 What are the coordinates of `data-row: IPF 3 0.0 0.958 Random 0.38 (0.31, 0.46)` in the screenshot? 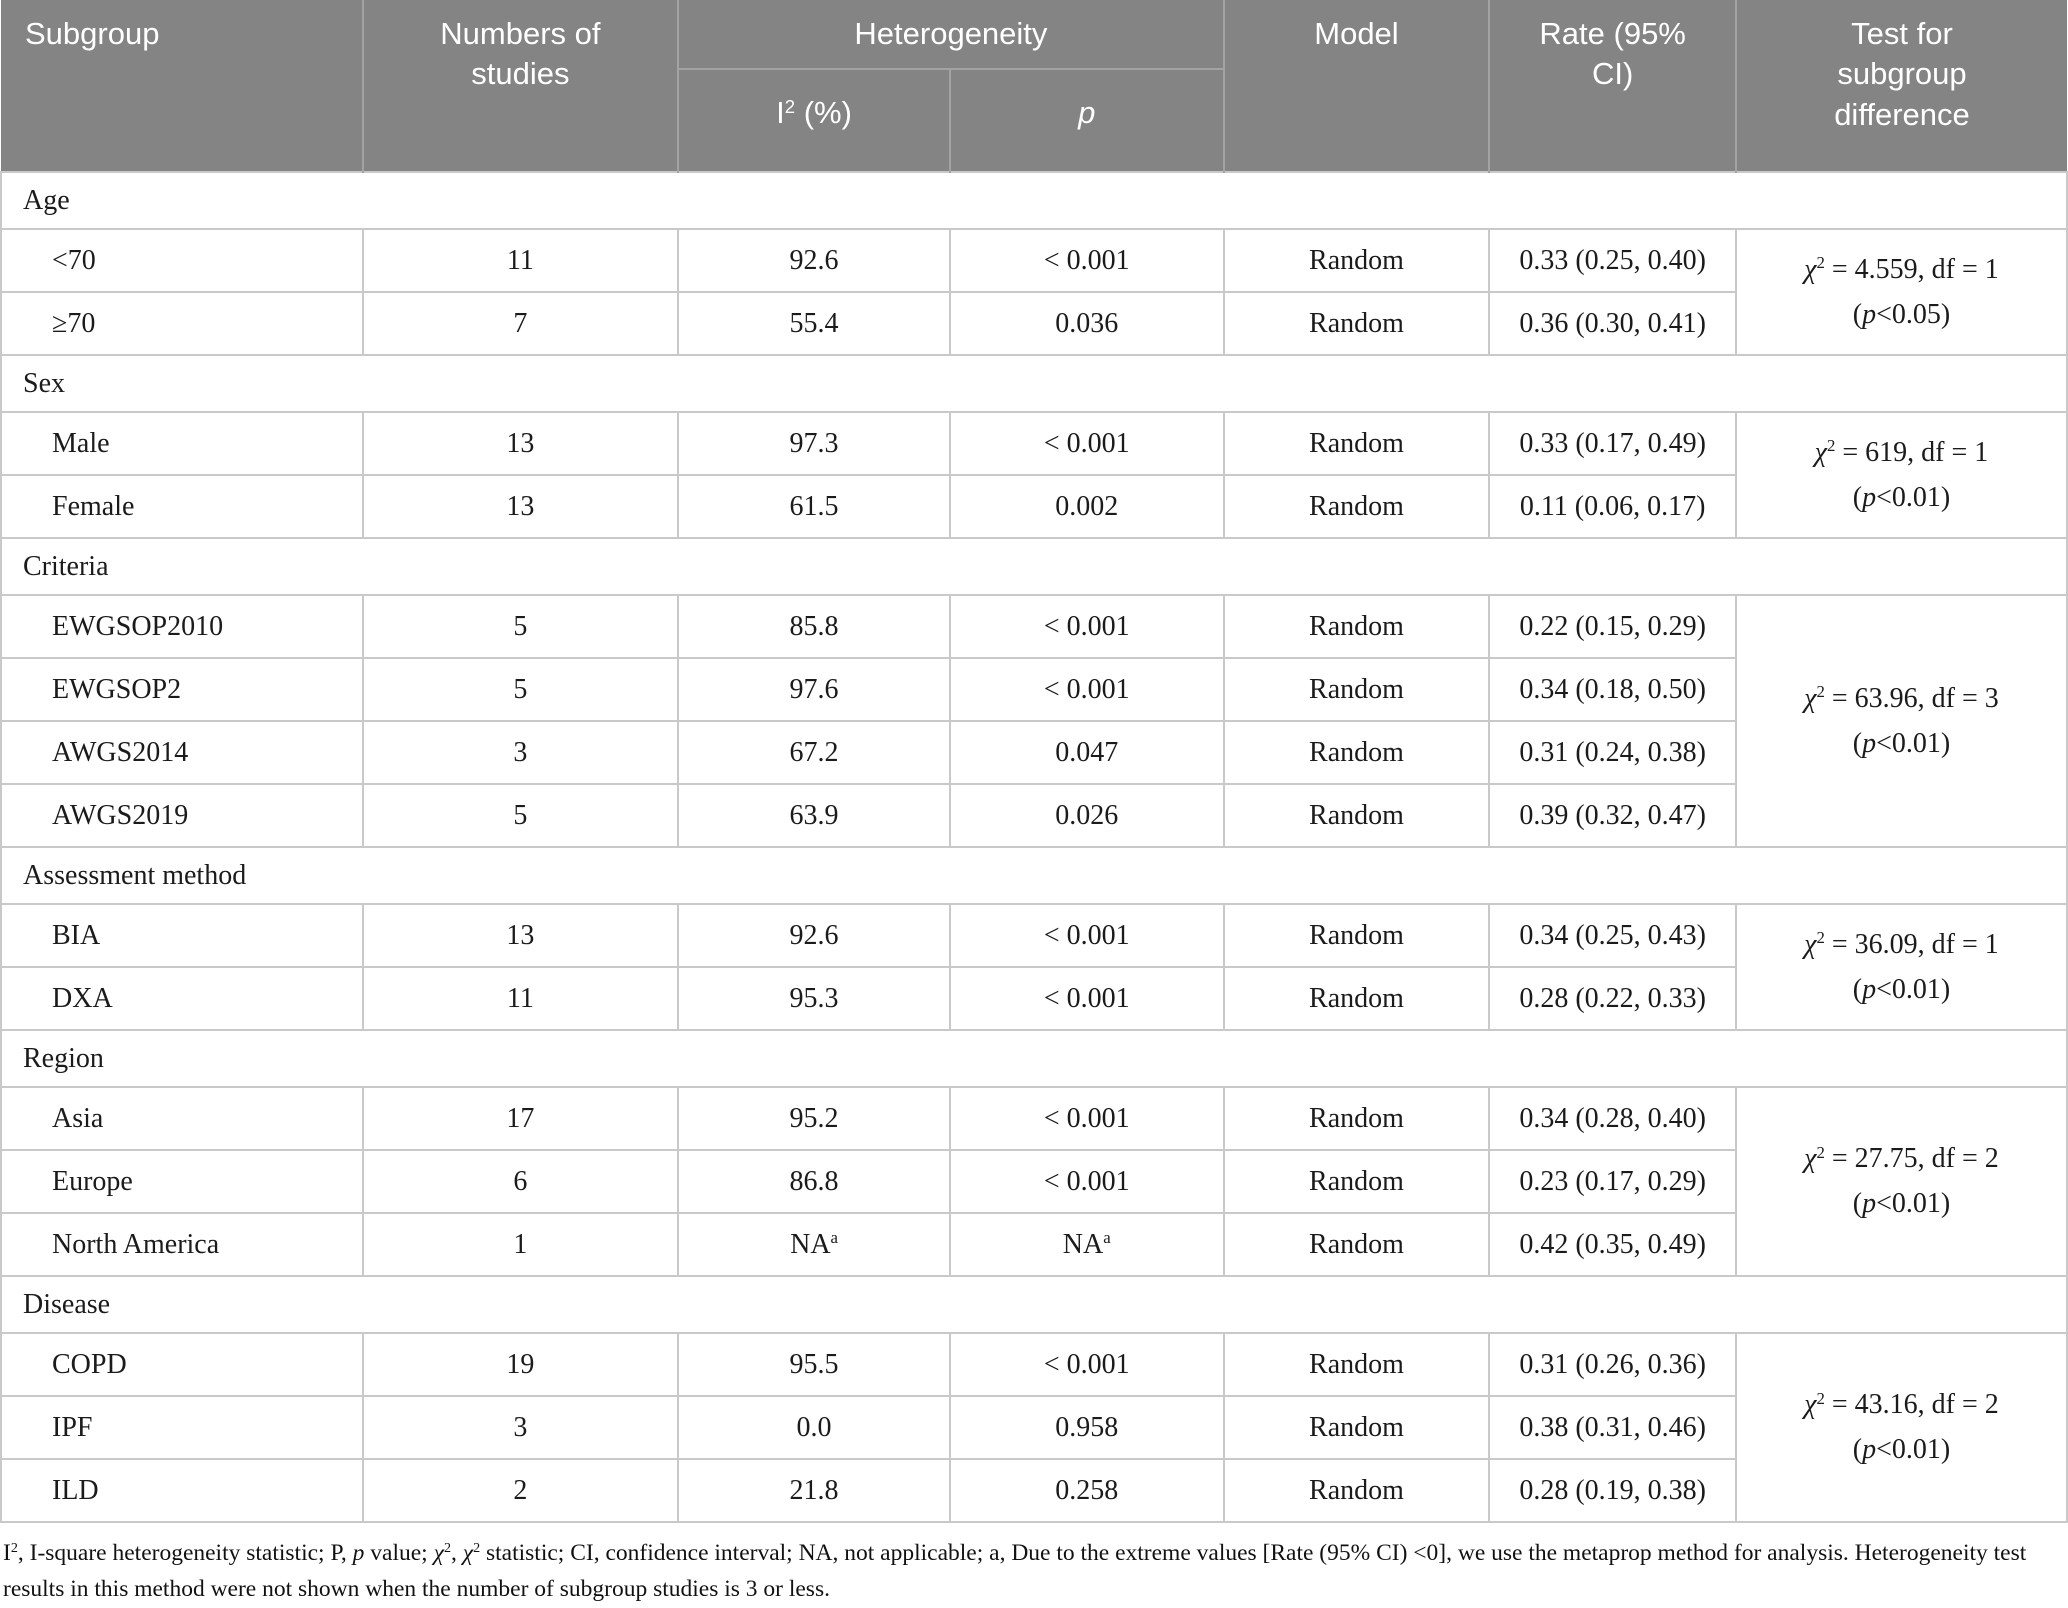 It's located at (1033, 1427).